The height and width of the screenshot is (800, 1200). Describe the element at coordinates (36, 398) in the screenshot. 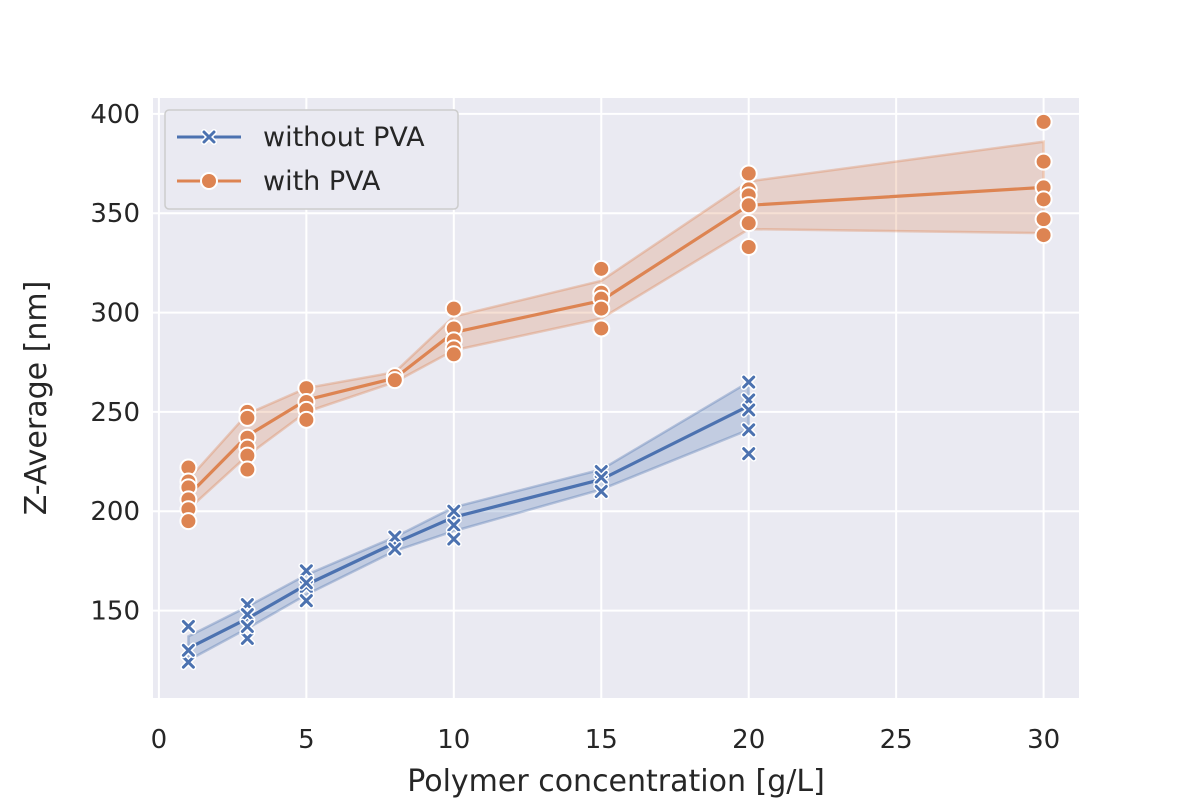

I see `y-axis-label: Z-Average [nm]` at that location.